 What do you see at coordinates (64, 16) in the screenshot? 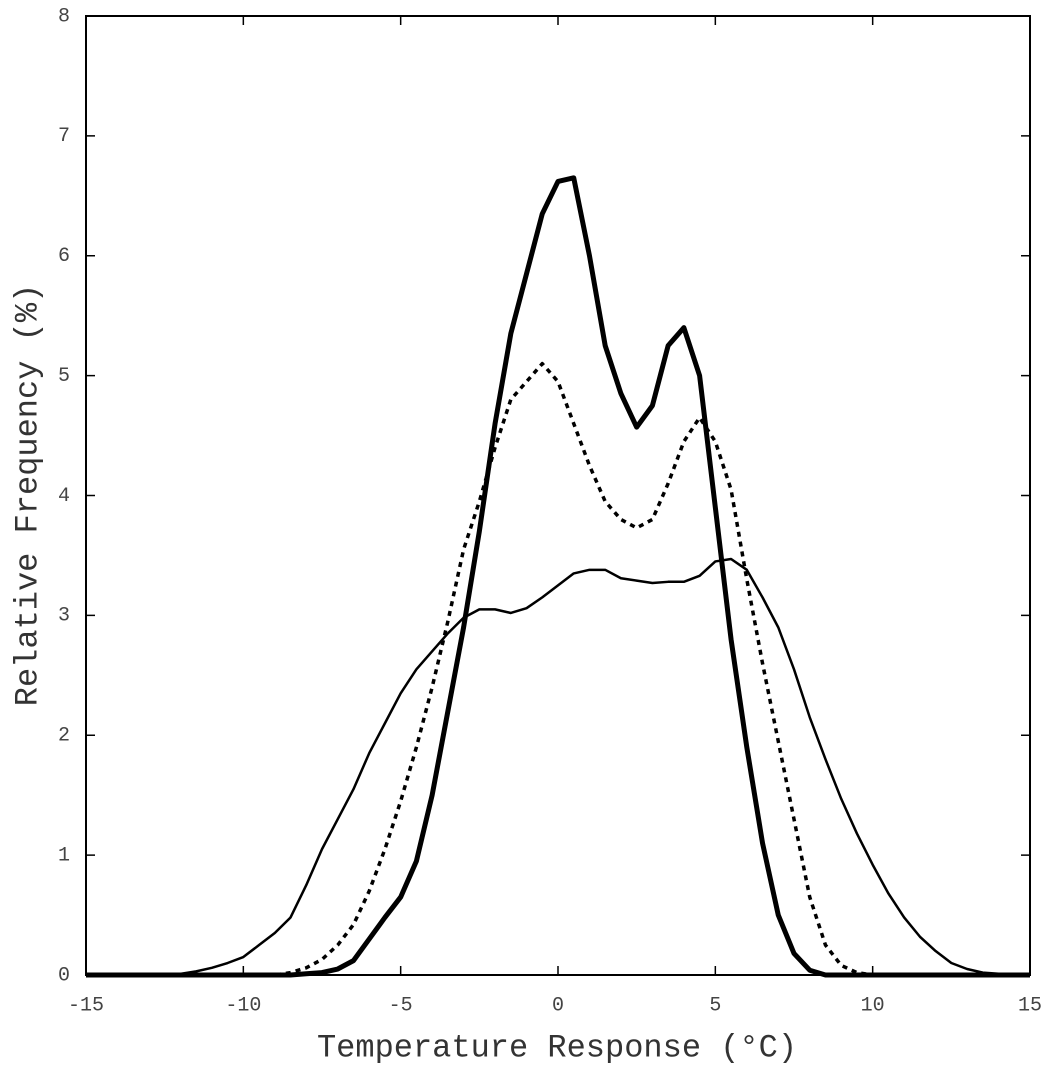
I see `y-tick-label: 8` at bounding box center [64, 16].